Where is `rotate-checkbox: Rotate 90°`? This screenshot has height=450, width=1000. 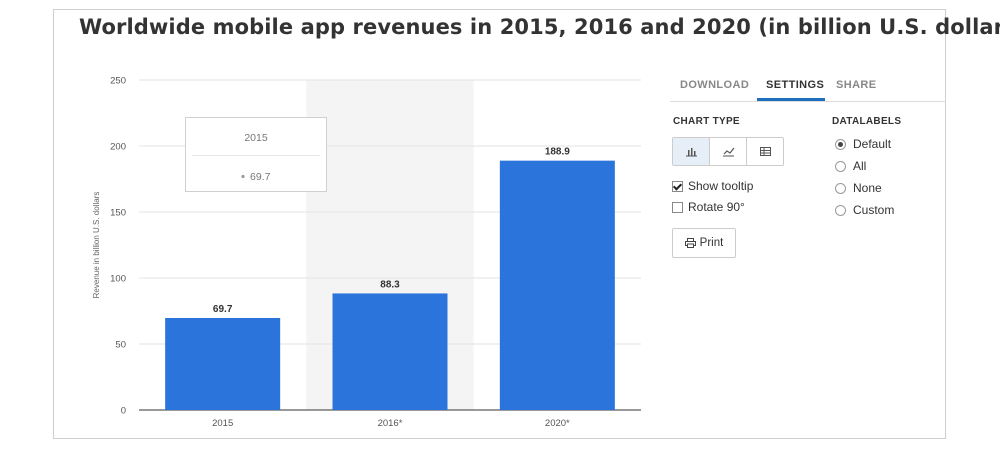
rotate-checkbox: Rotate 90° is located at coordinates (708, 207).